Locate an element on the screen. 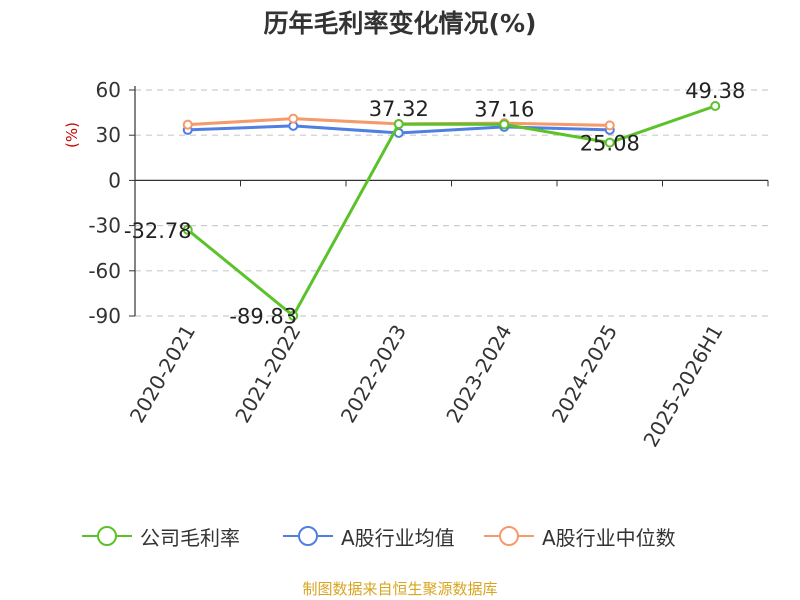 Image resolution: width=800 pixels, height=600 pixels. source-note: 制图数据来自恒生聚源数据库 is located at coordinates (400, 589).